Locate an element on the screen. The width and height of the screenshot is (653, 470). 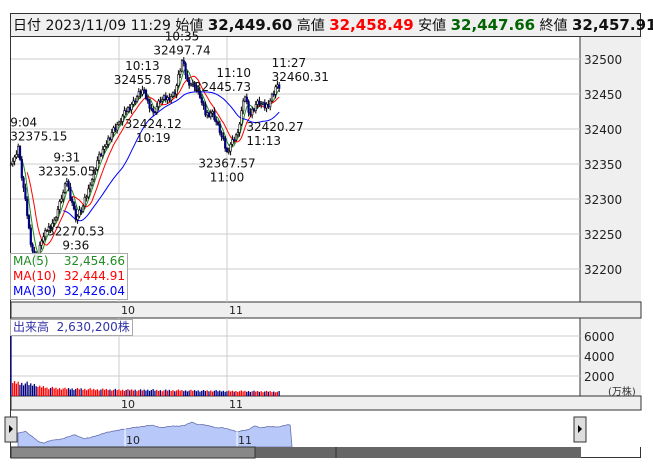
price-tick-label: 32450 is located at coordinates (603, 95).